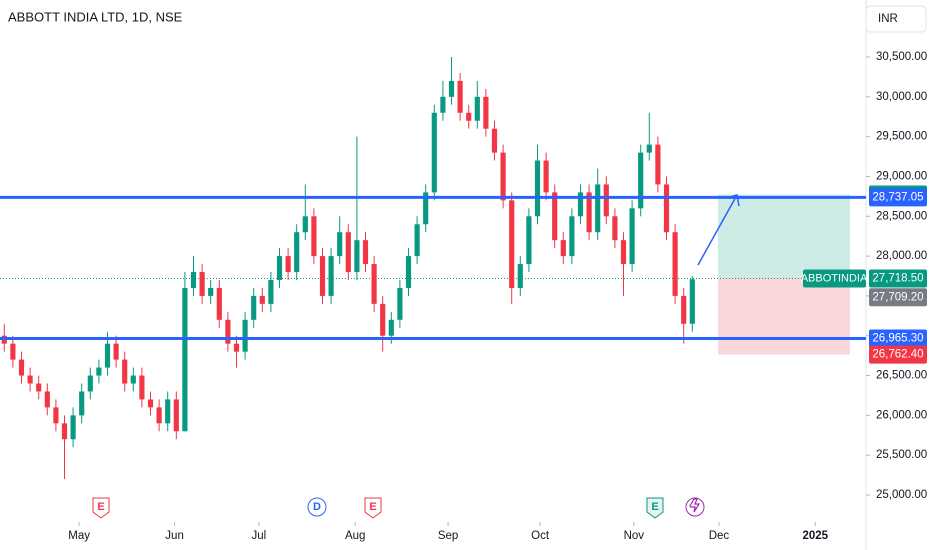 This screenshot has height=550, width=932. I want to click on y-tick-label: 30,500.00, so click(901, 57).